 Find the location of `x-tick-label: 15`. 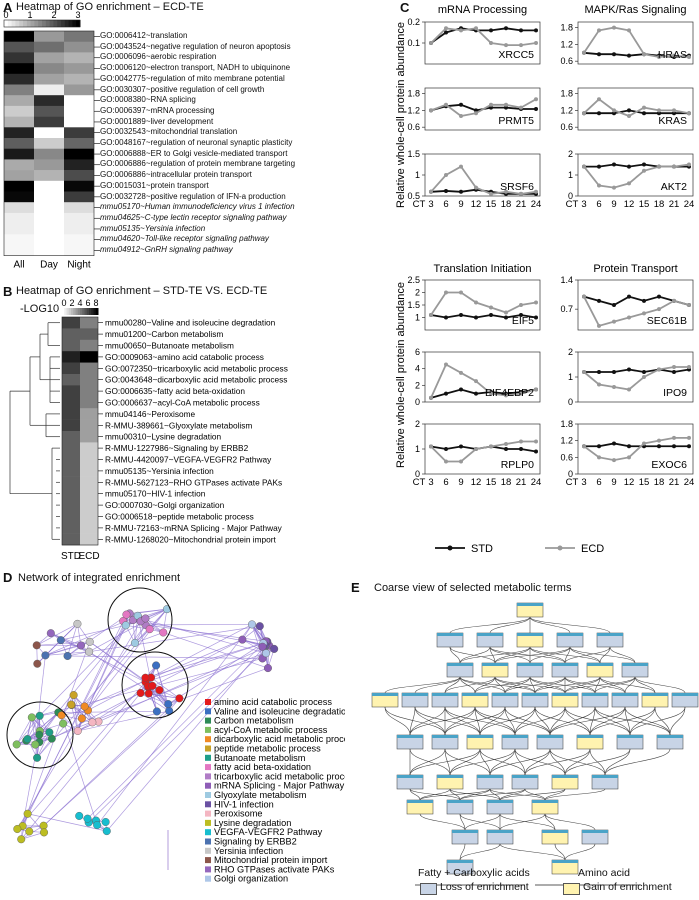

x-tick-label: 15 is located at coordinates (491, 204).